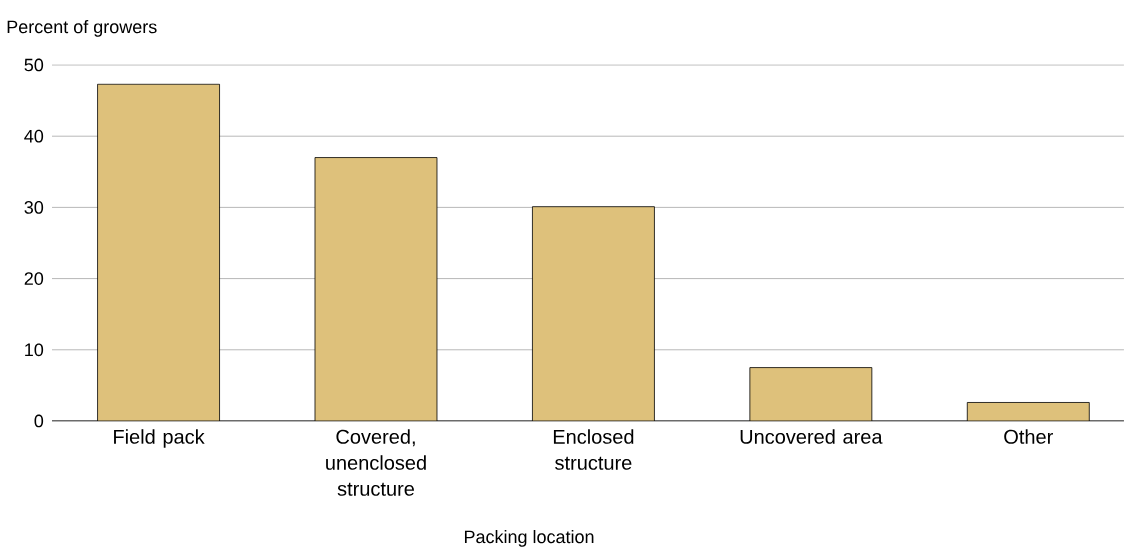  What do you see at coordinates (34, 136) in the screenshot?
I see `y-tick-label: 40` at bounding box center [34, 136].